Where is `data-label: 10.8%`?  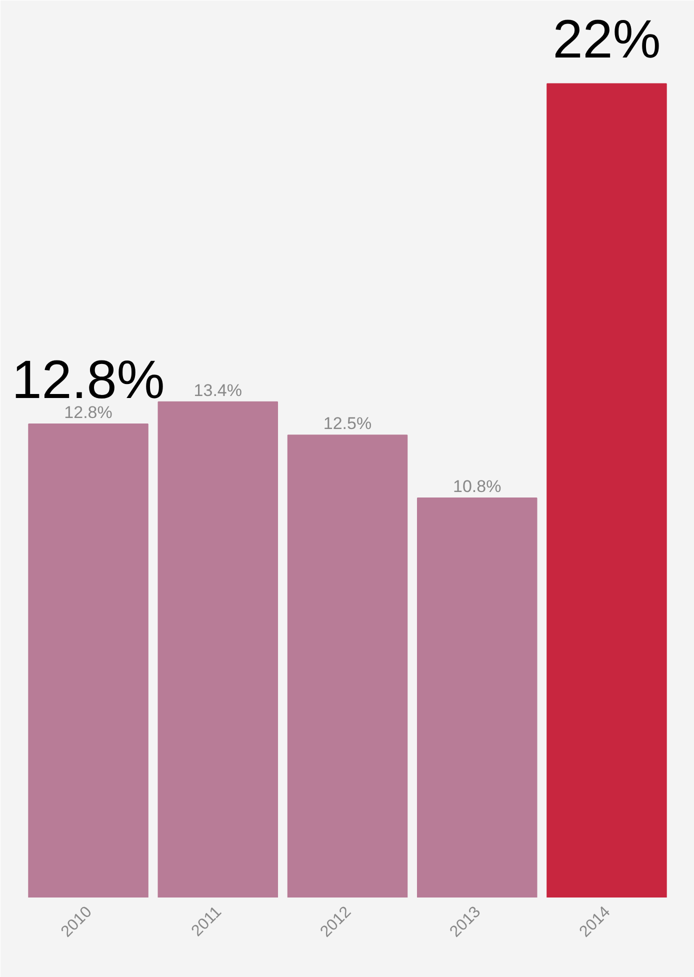
data-label: 10.8% is located at coordinates (477, 486).